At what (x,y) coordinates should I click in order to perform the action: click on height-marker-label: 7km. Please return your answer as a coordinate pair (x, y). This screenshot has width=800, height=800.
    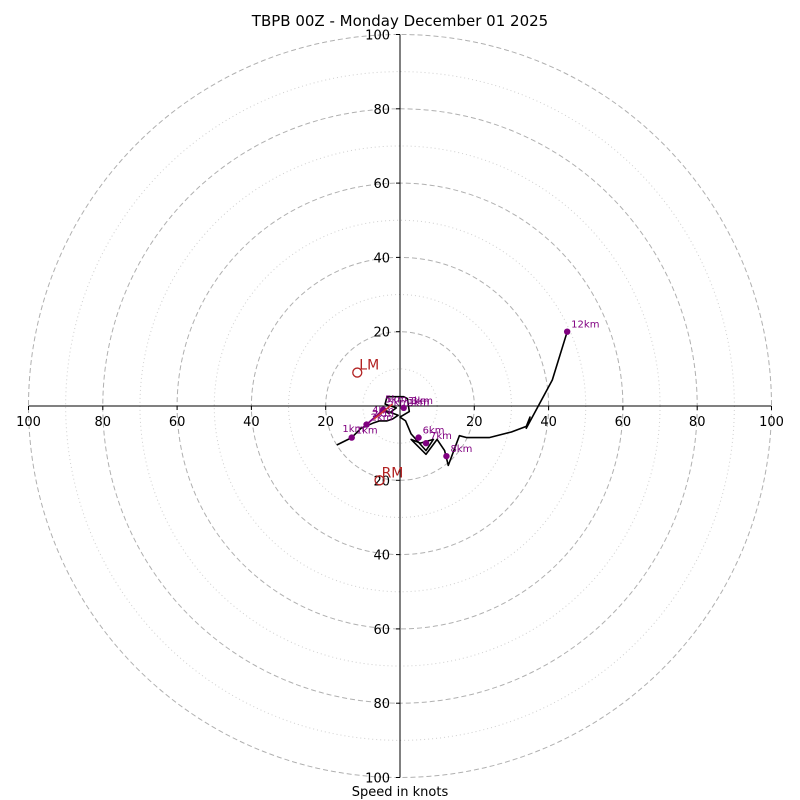
    Looking at the image, I should click on (441, 436).